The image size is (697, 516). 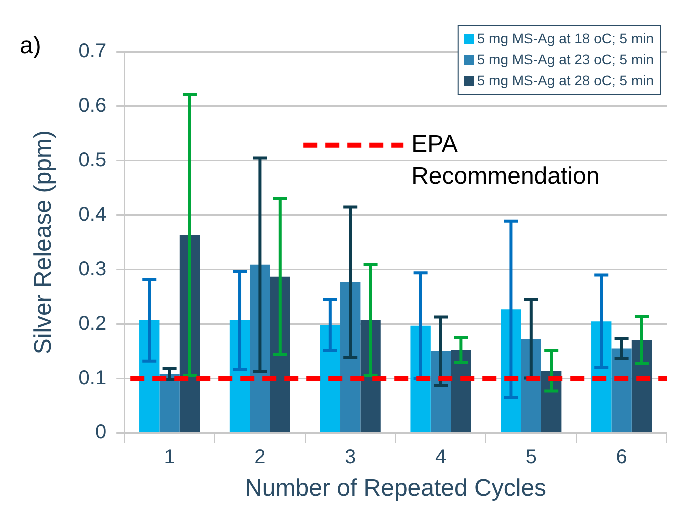 What do you see at coordinates (92, 323) in the screenshot?
I see `y-tick-label: 0.2` at bounding box center [92, 323].